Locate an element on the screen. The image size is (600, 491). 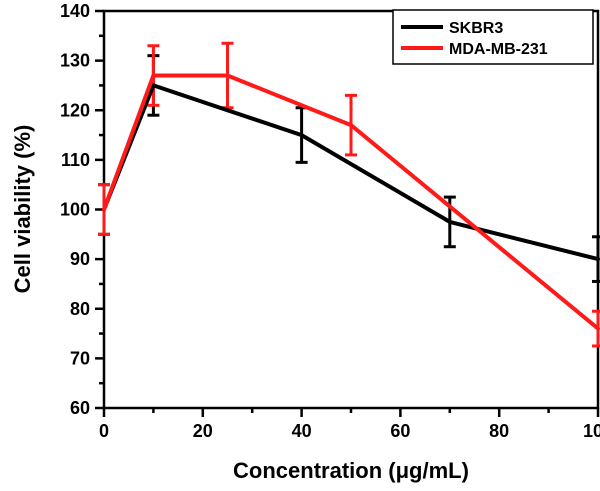
y-tick-label: 120 is located at coordinates (75, 110).